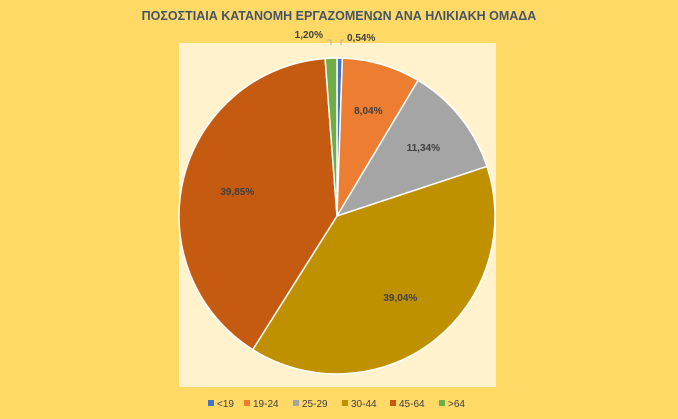 Image resolution: width=678 pixels, height=419 pixels. What do you see at coordinates (423, 148) in the screenshot?
I see `data-label-25-29: 11,34%` at bounding box center [423, 148].